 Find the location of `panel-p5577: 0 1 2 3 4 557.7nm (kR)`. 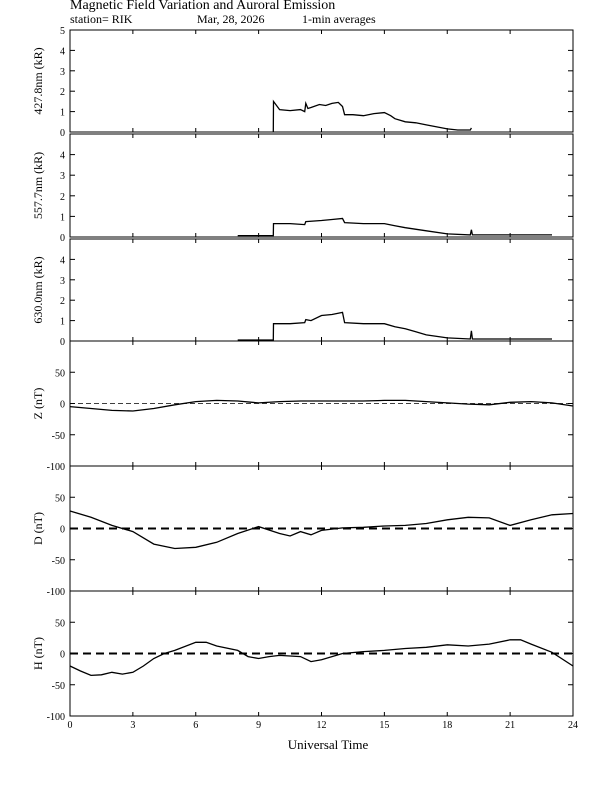

panel-p5577: 0 1 2 3 4 557.7nm (kR) is located at coordinates (302, 188).